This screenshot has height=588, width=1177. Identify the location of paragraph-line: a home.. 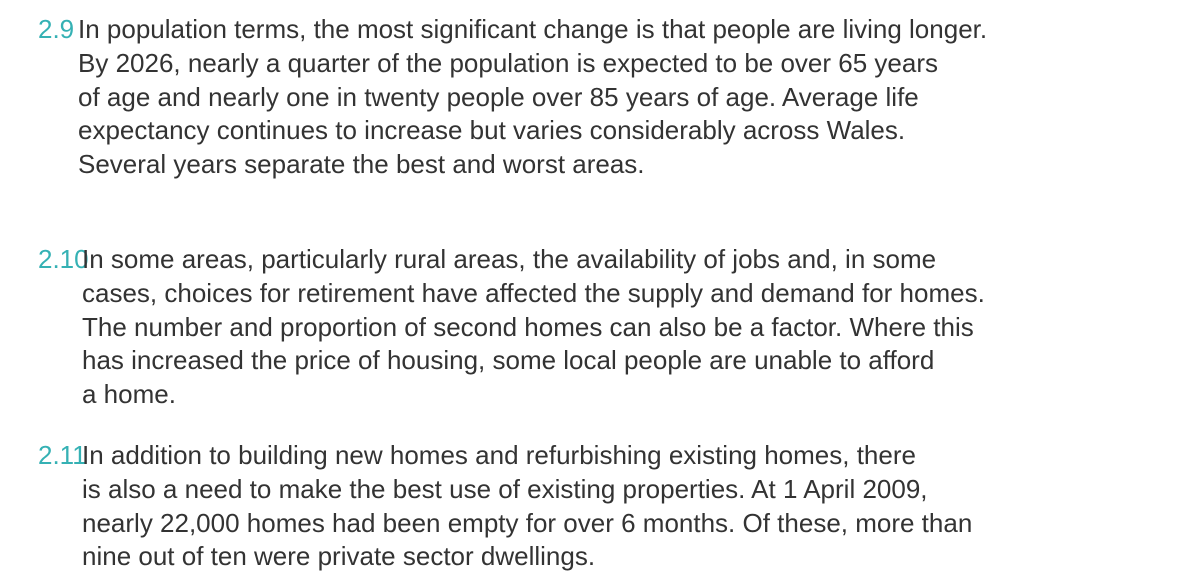
(129, 394).